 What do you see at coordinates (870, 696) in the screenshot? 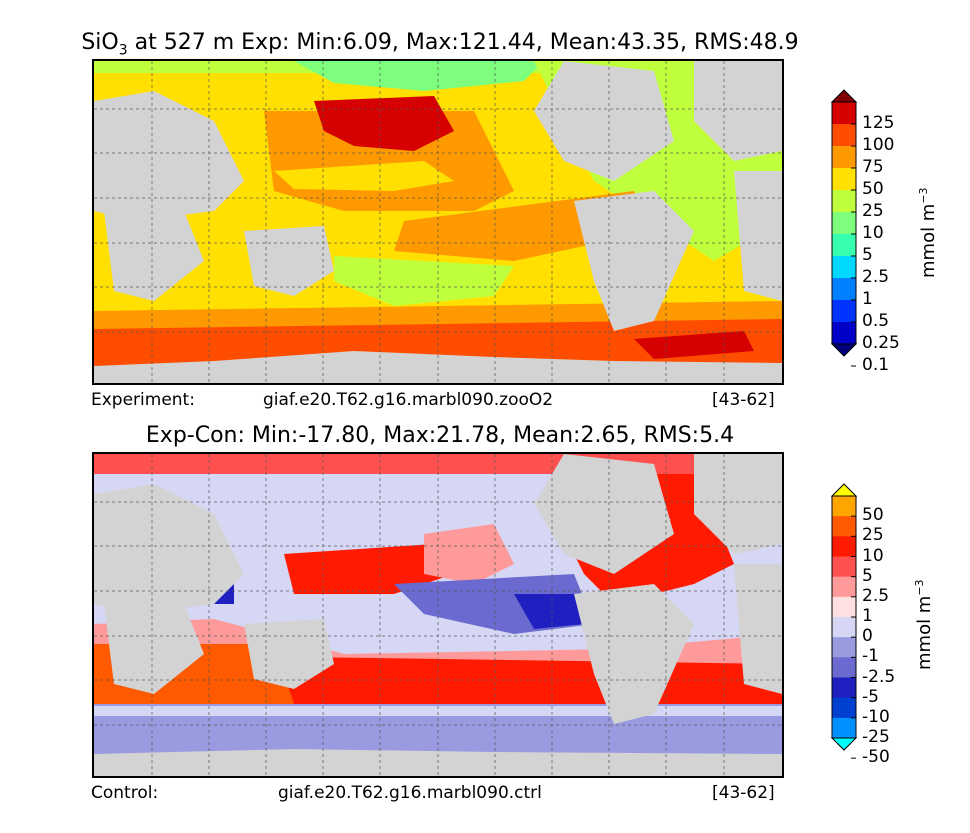
I see `bottom-colorbar-tick-label: -5` at bounding box center [870, 696].